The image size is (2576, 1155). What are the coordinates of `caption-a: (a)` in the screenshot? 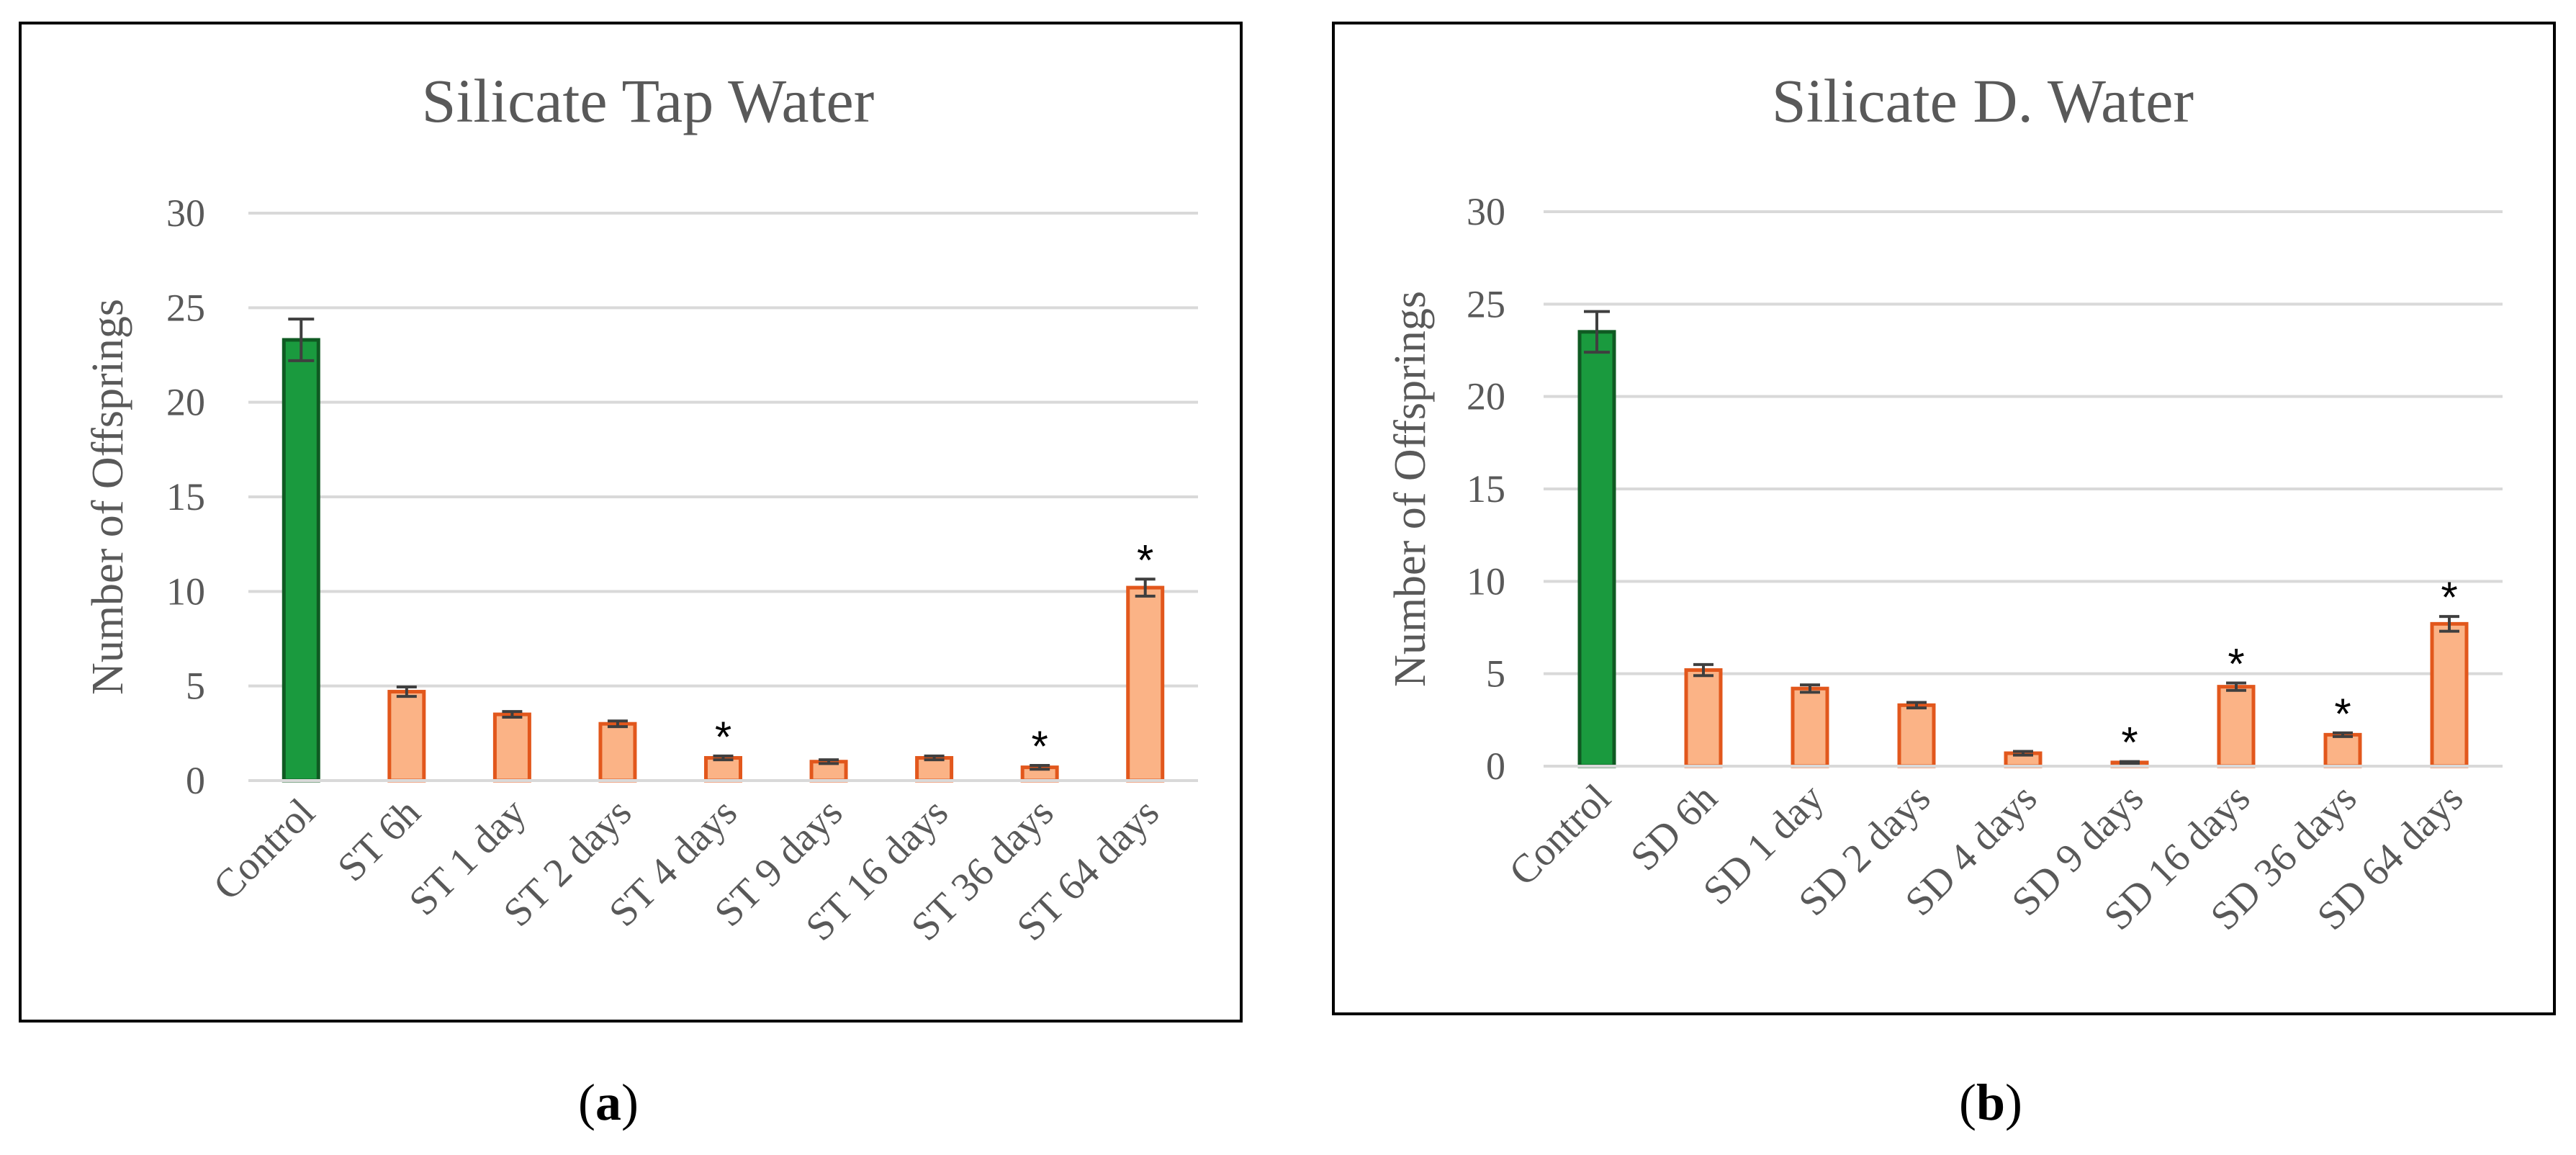 It's located at (608, 1103).